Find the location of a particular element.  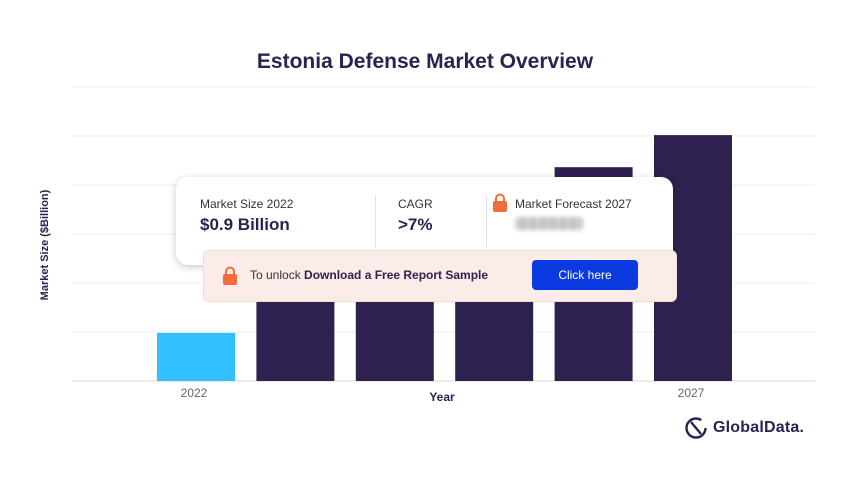

y-axis-label: Market Size ($Billion) is located at coordinates (45, 245).